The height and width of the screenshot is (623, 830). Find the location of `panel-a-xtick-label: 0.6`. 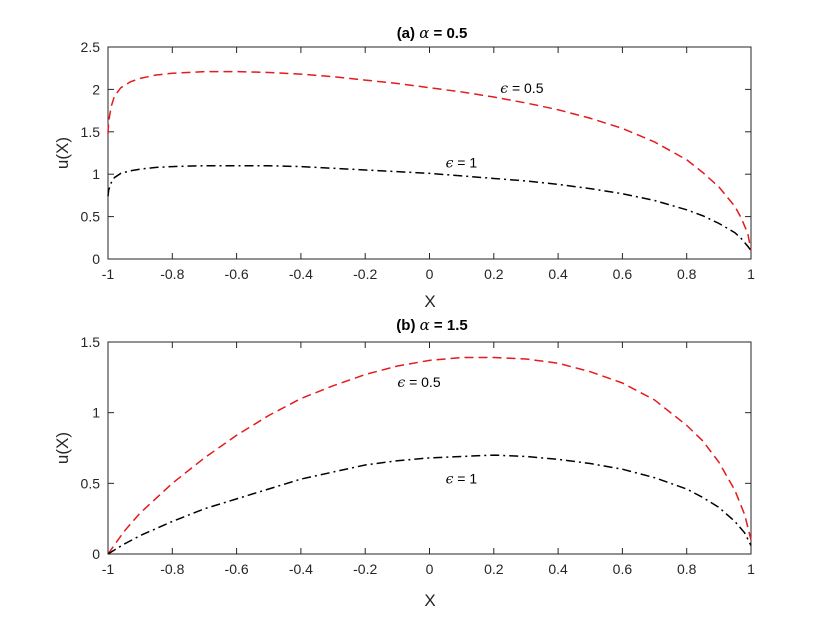

panel-a-xtick-label: 0.6 is located at coordinates (623, 274).